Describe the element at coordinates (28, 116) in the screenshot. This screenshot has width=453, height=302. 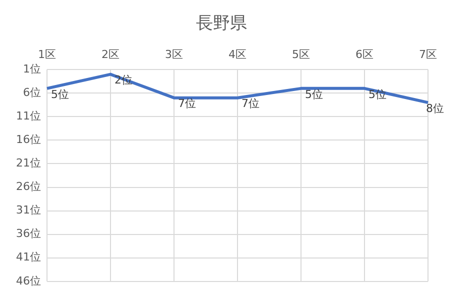
I see `y-tick-label: 11位` at that location.